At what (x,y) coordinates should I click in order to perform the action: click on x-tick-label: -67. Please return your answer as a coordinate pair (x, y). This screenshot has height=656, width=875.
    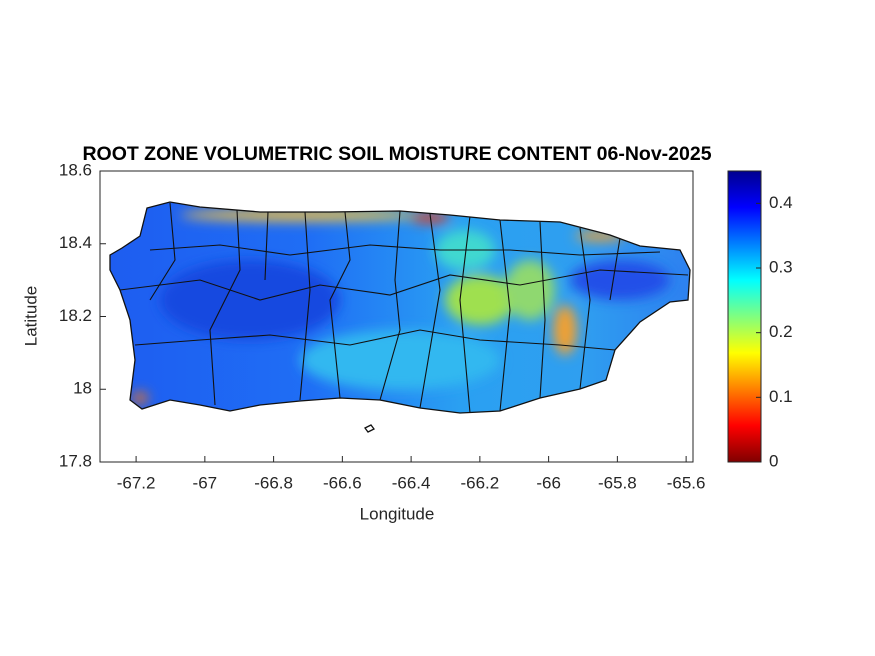
    Looking at the image, I should click on (205, 482).